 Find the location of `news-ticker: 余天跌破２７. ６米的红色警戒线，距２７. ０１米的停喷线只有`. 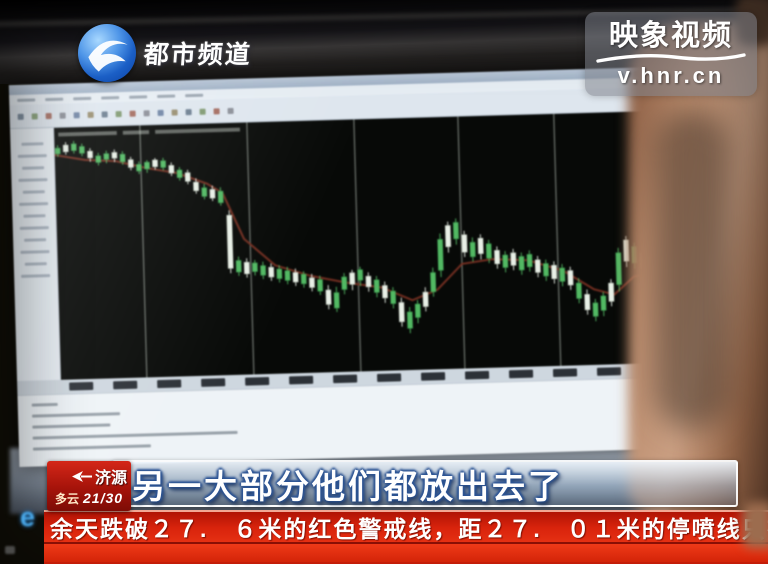

news-ticker: 余天跌破２７. ６米的红色警戒线，距２７. ０１米的停喷线只有 is located at coordinates (406, 537).